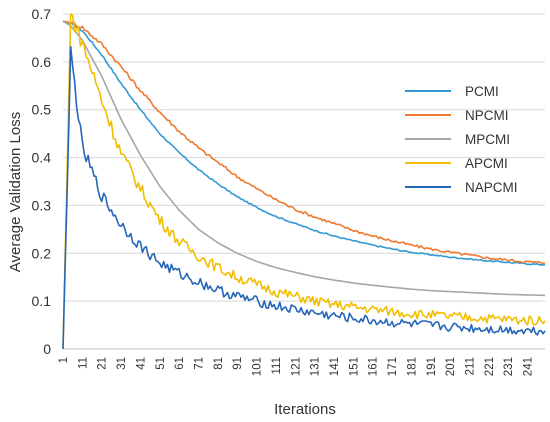 This screenshot has height=422, width=550. Describe the element at coordinates (487, 139) in the screenshot. I see `legend-label-mpcmi: MPCMI` at that location.